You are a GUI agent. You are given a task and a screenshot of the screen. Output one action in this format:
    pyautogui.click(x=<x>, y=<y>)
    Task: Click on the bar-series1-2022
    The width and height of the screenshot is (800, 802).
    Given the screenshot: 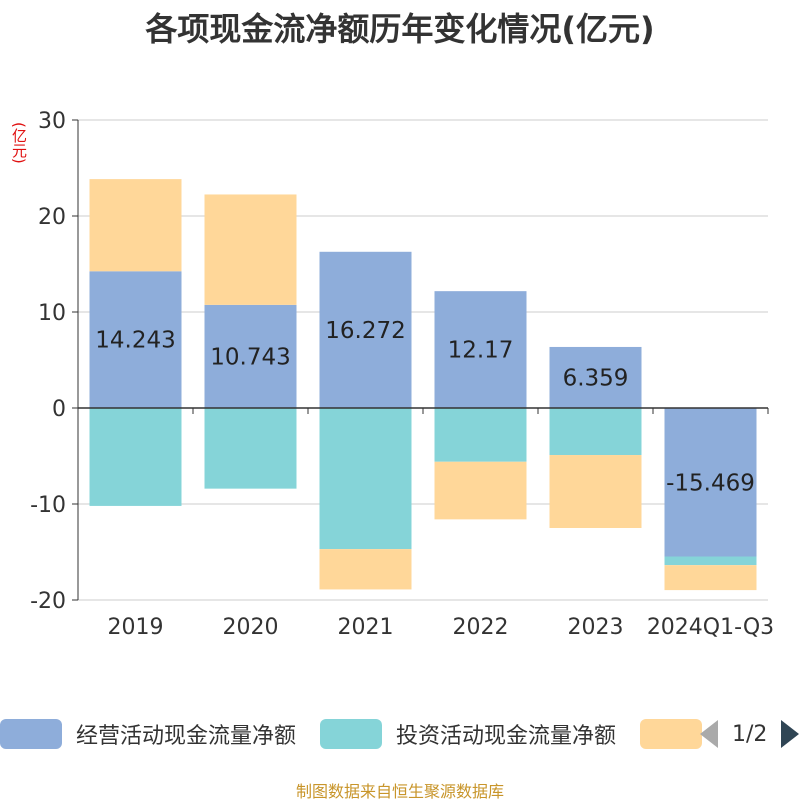 What is the action you would take?
    pyautogui.click(x=480, y=435)
    